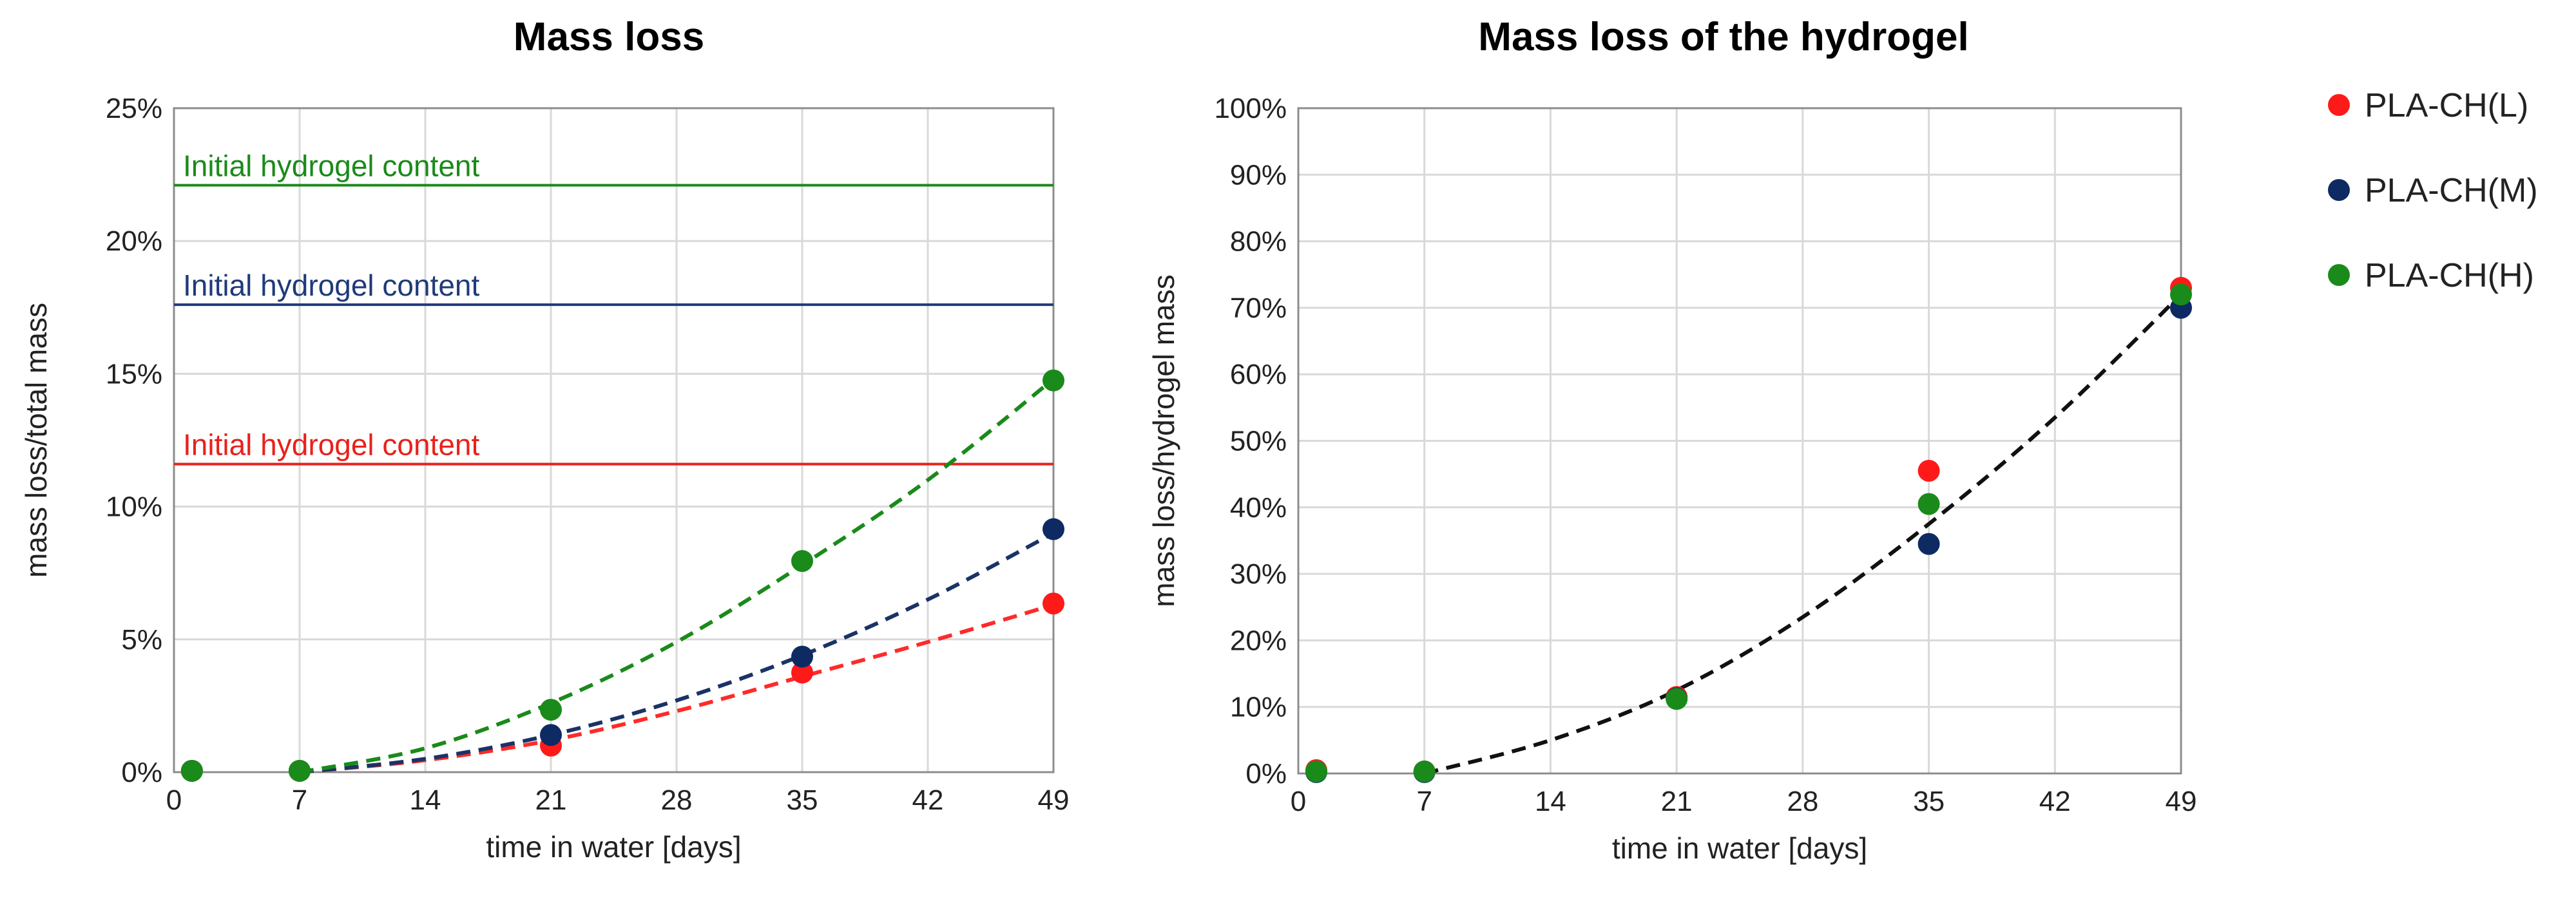 The width and height of the screenshot is (2576, 919). Describe the element at coordinates (134, 108) in the screenshot. I see `y-tick-label: 25%` at that location.